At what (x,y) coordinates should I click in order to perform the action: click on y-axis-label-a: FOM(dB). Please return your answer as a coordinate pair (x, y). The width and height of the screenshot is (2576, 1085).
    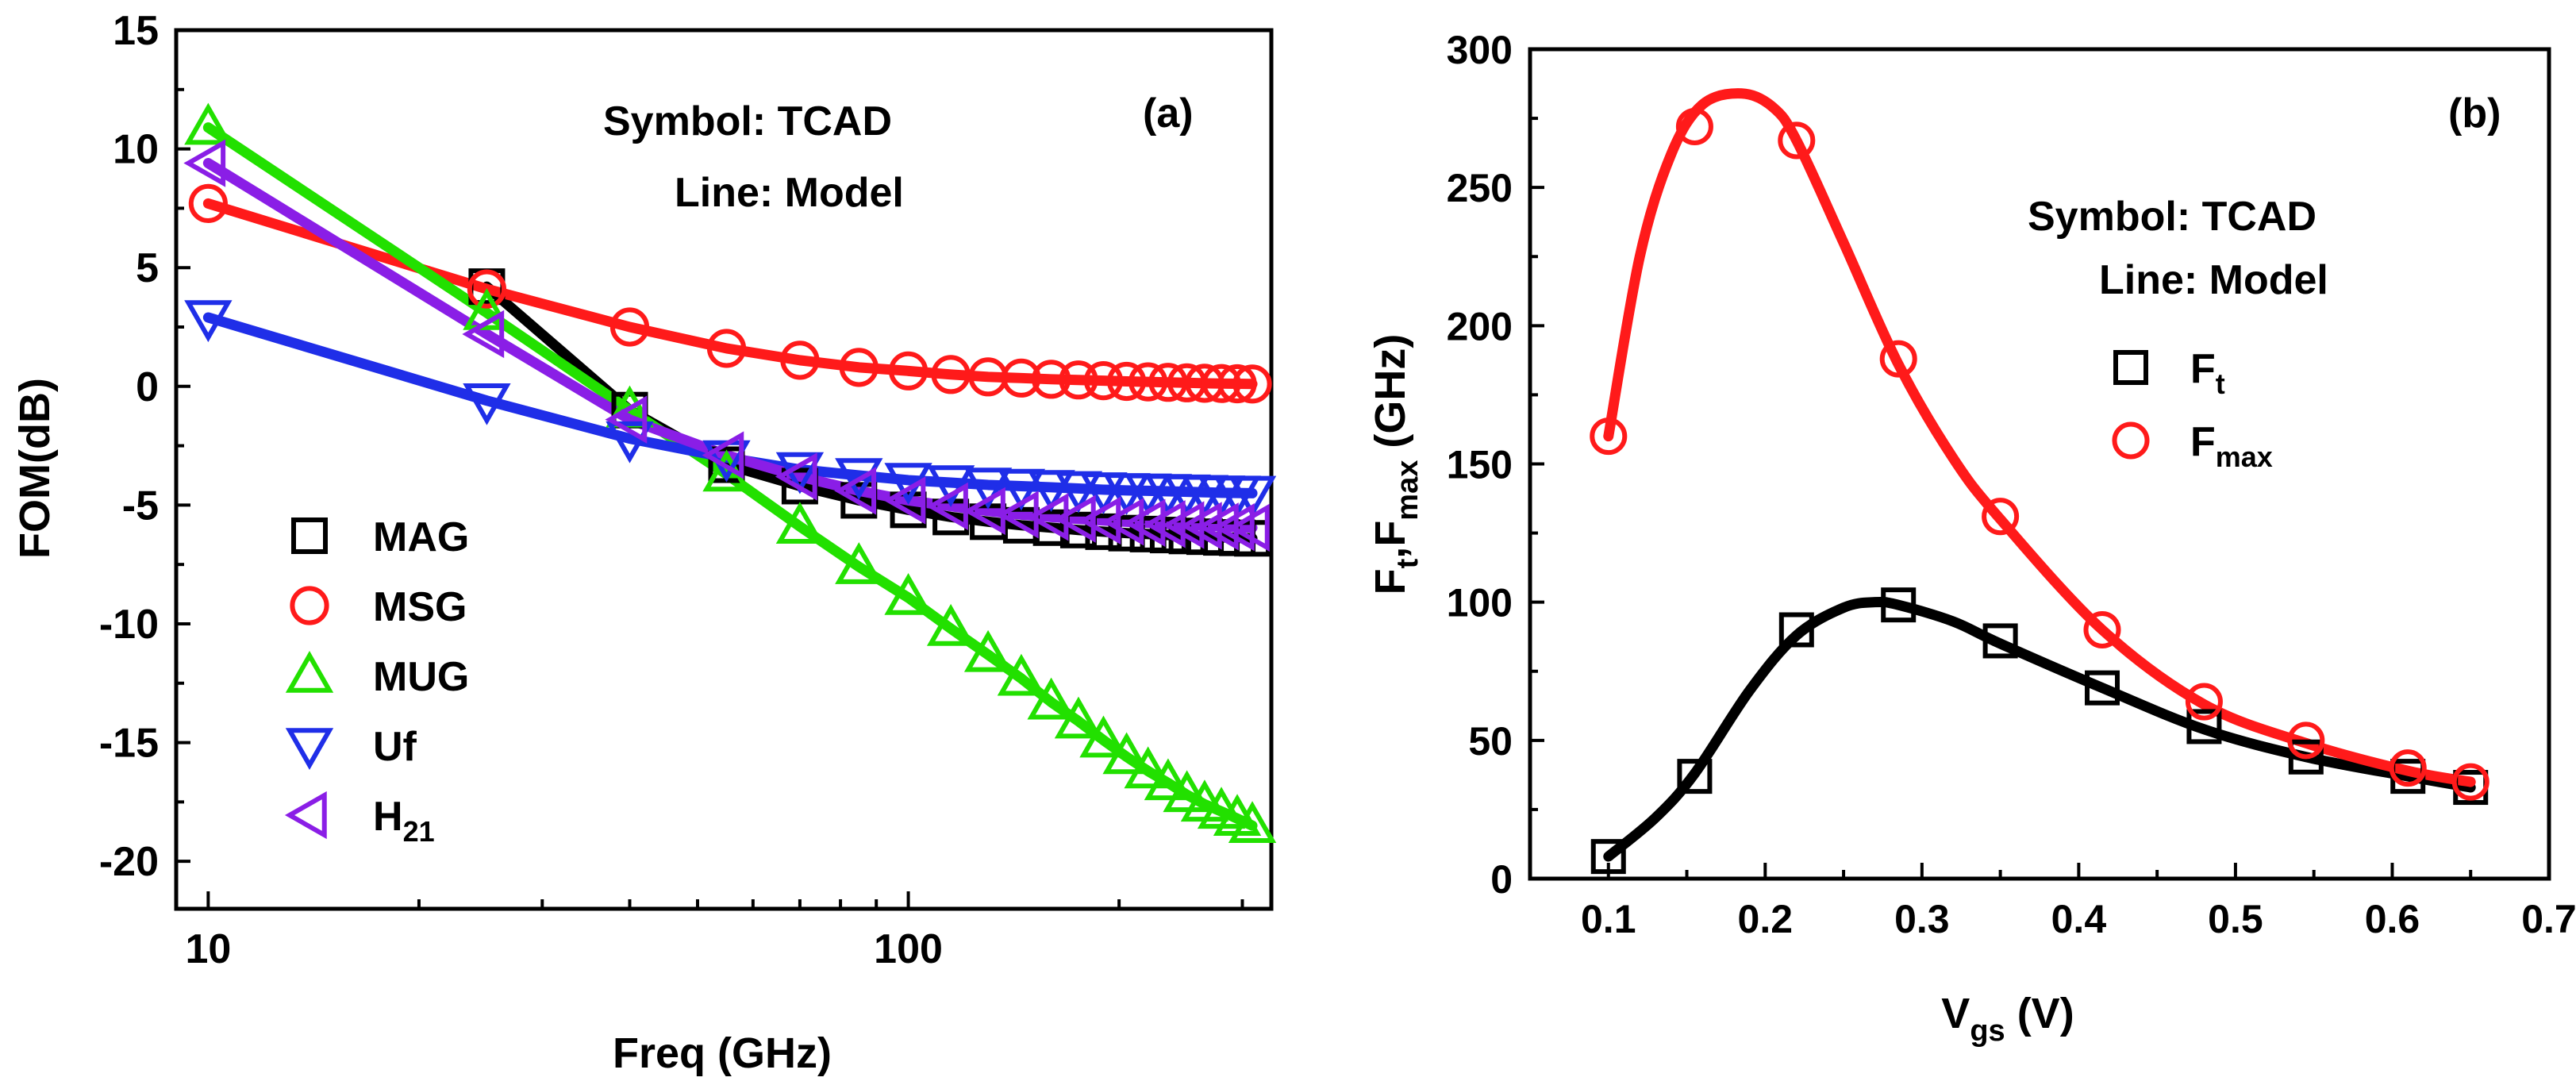
    Looking at the image, I should click on (35, 468).